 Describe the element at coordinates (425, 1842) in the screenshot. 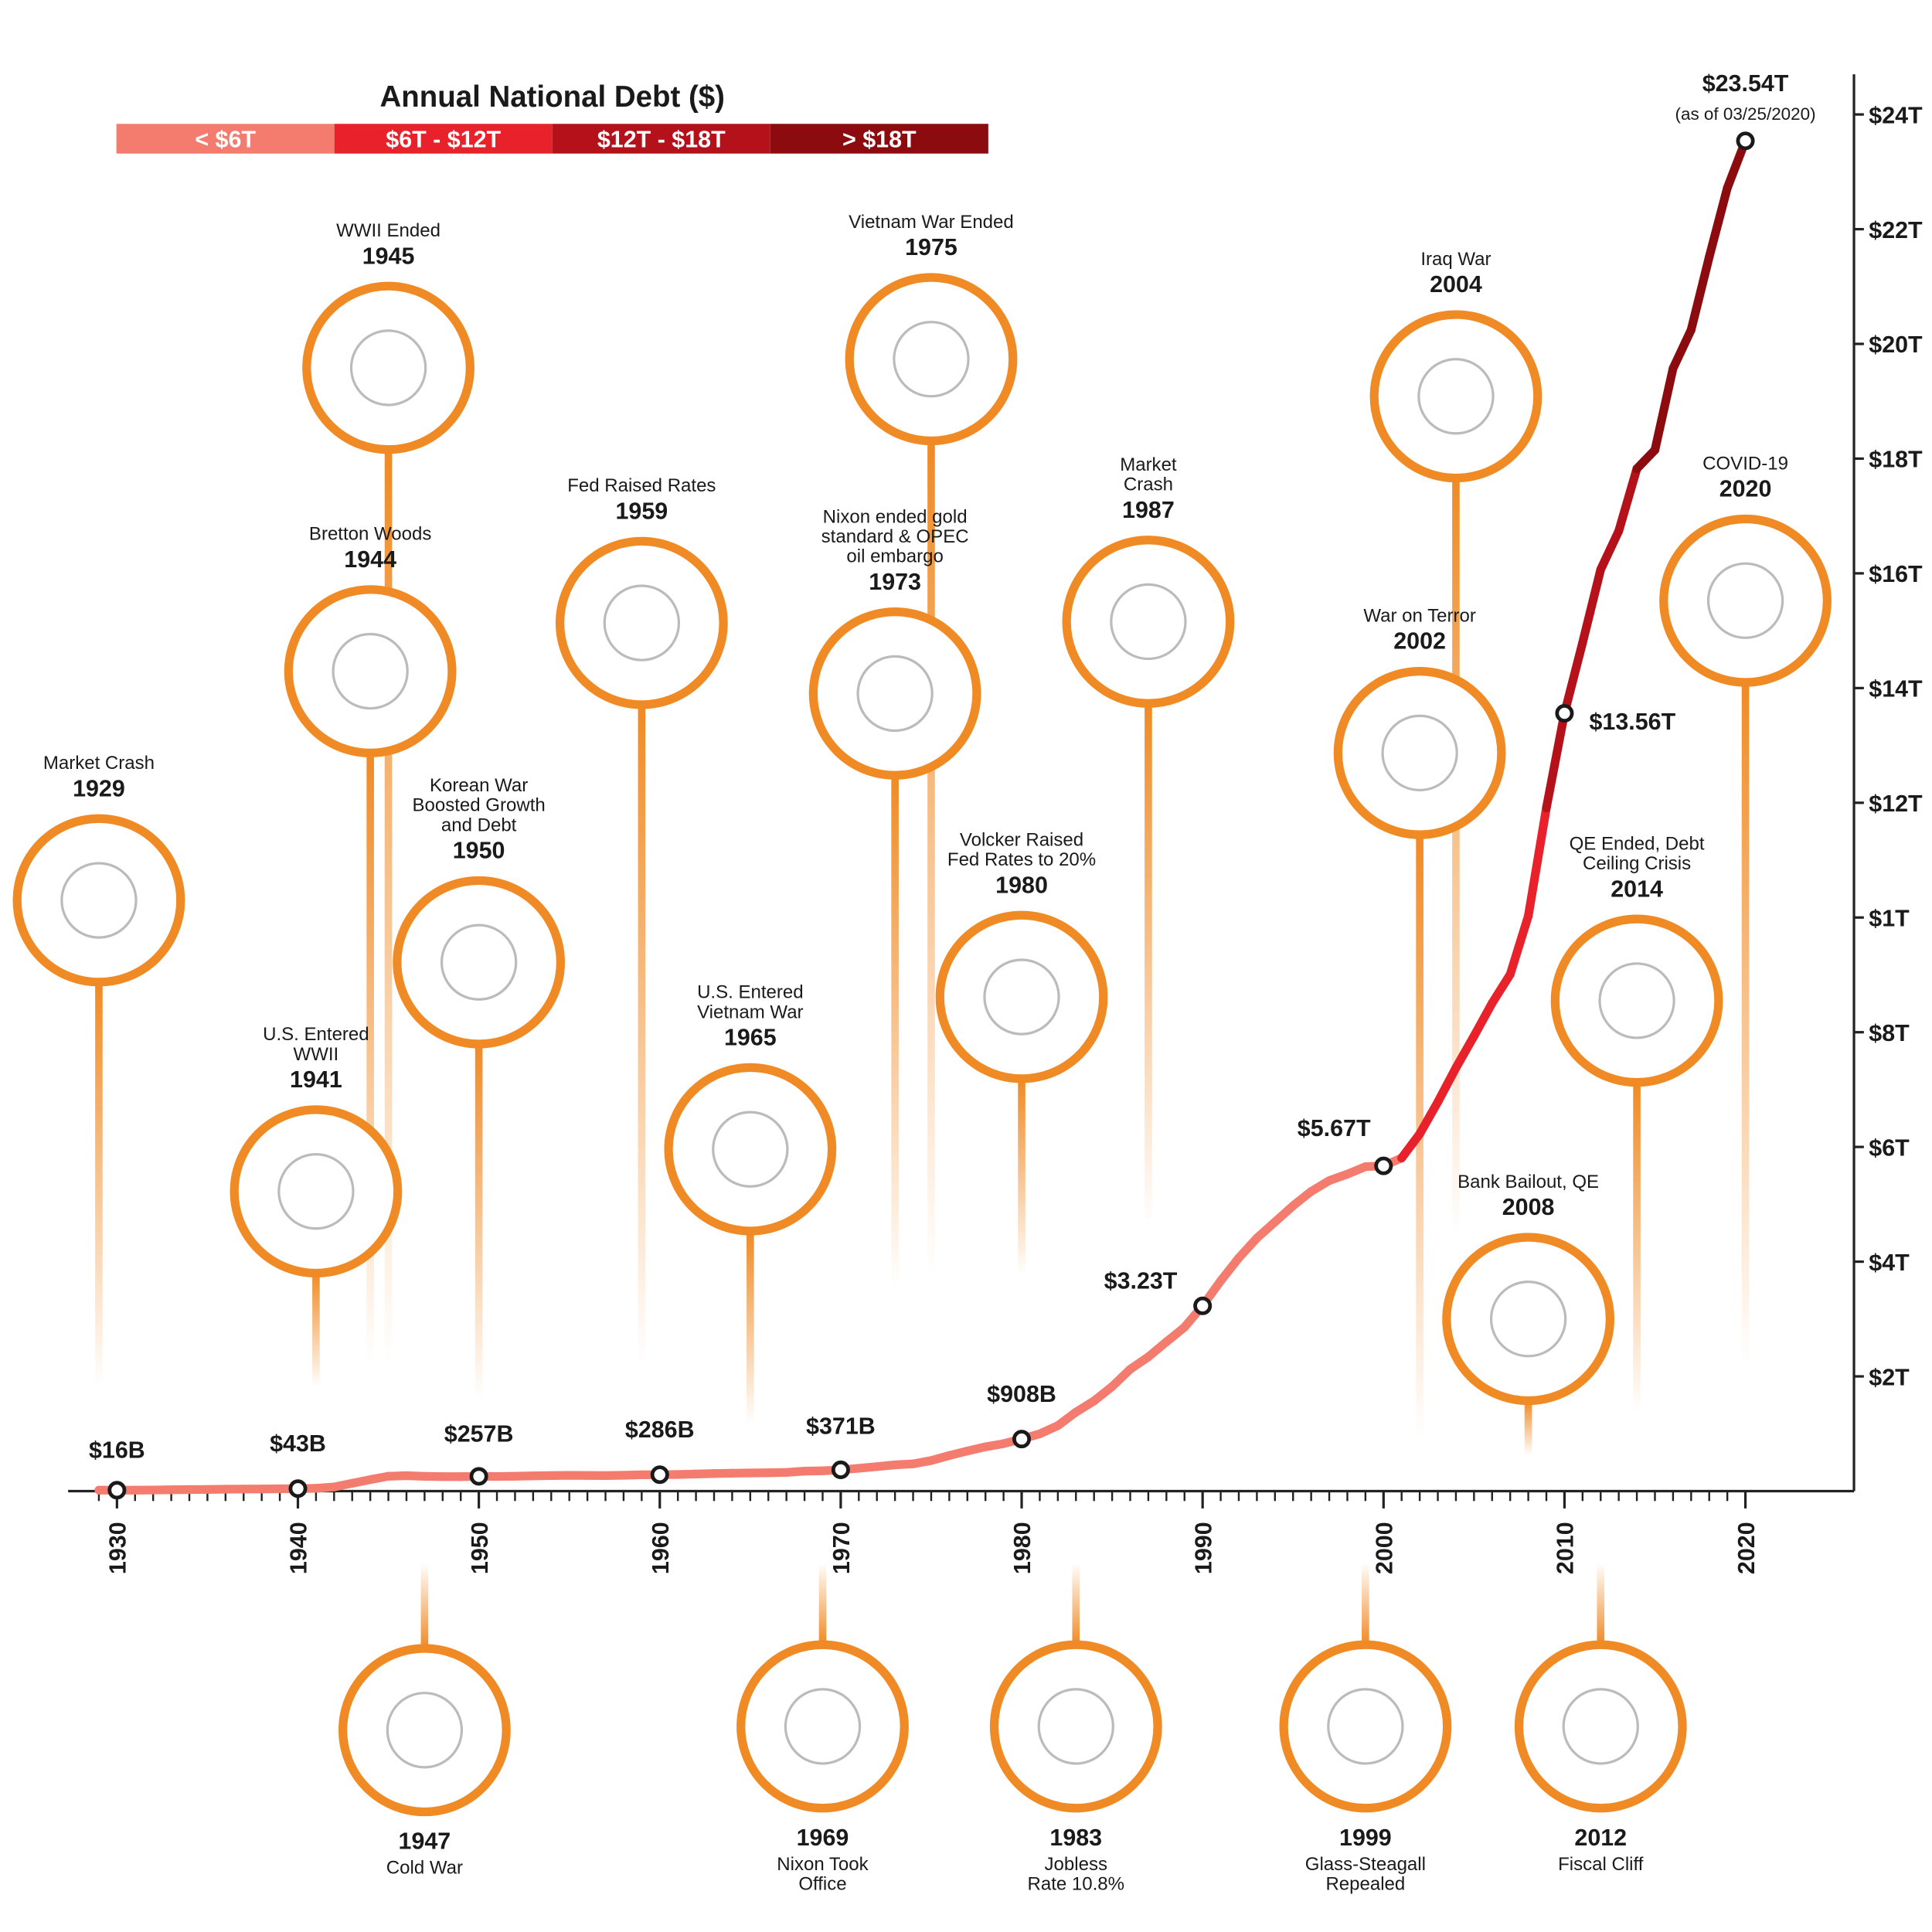

I see `event-year: 1947` at that location.